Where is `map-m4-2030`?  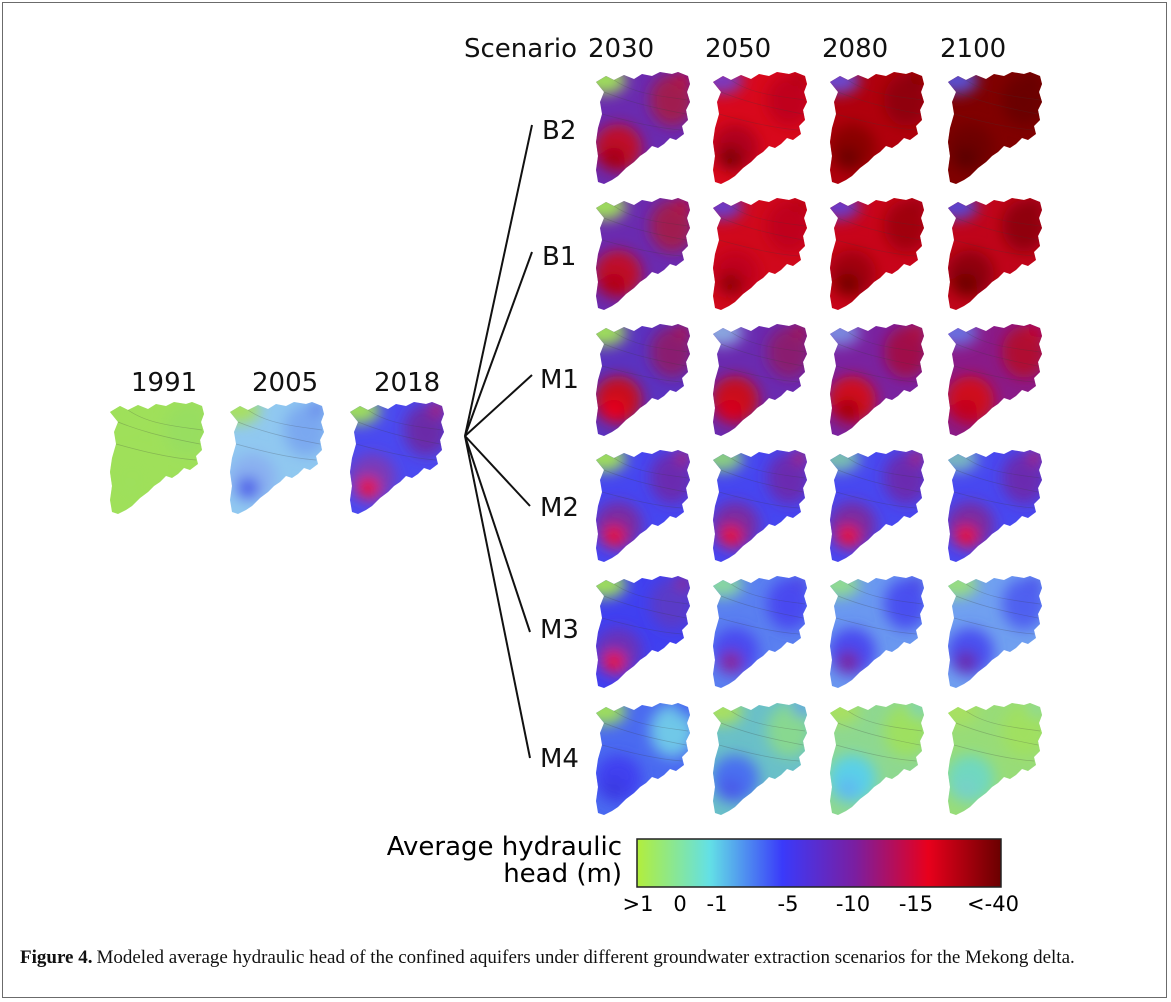
map-m4-2030 is located at coordinates (643, 759).